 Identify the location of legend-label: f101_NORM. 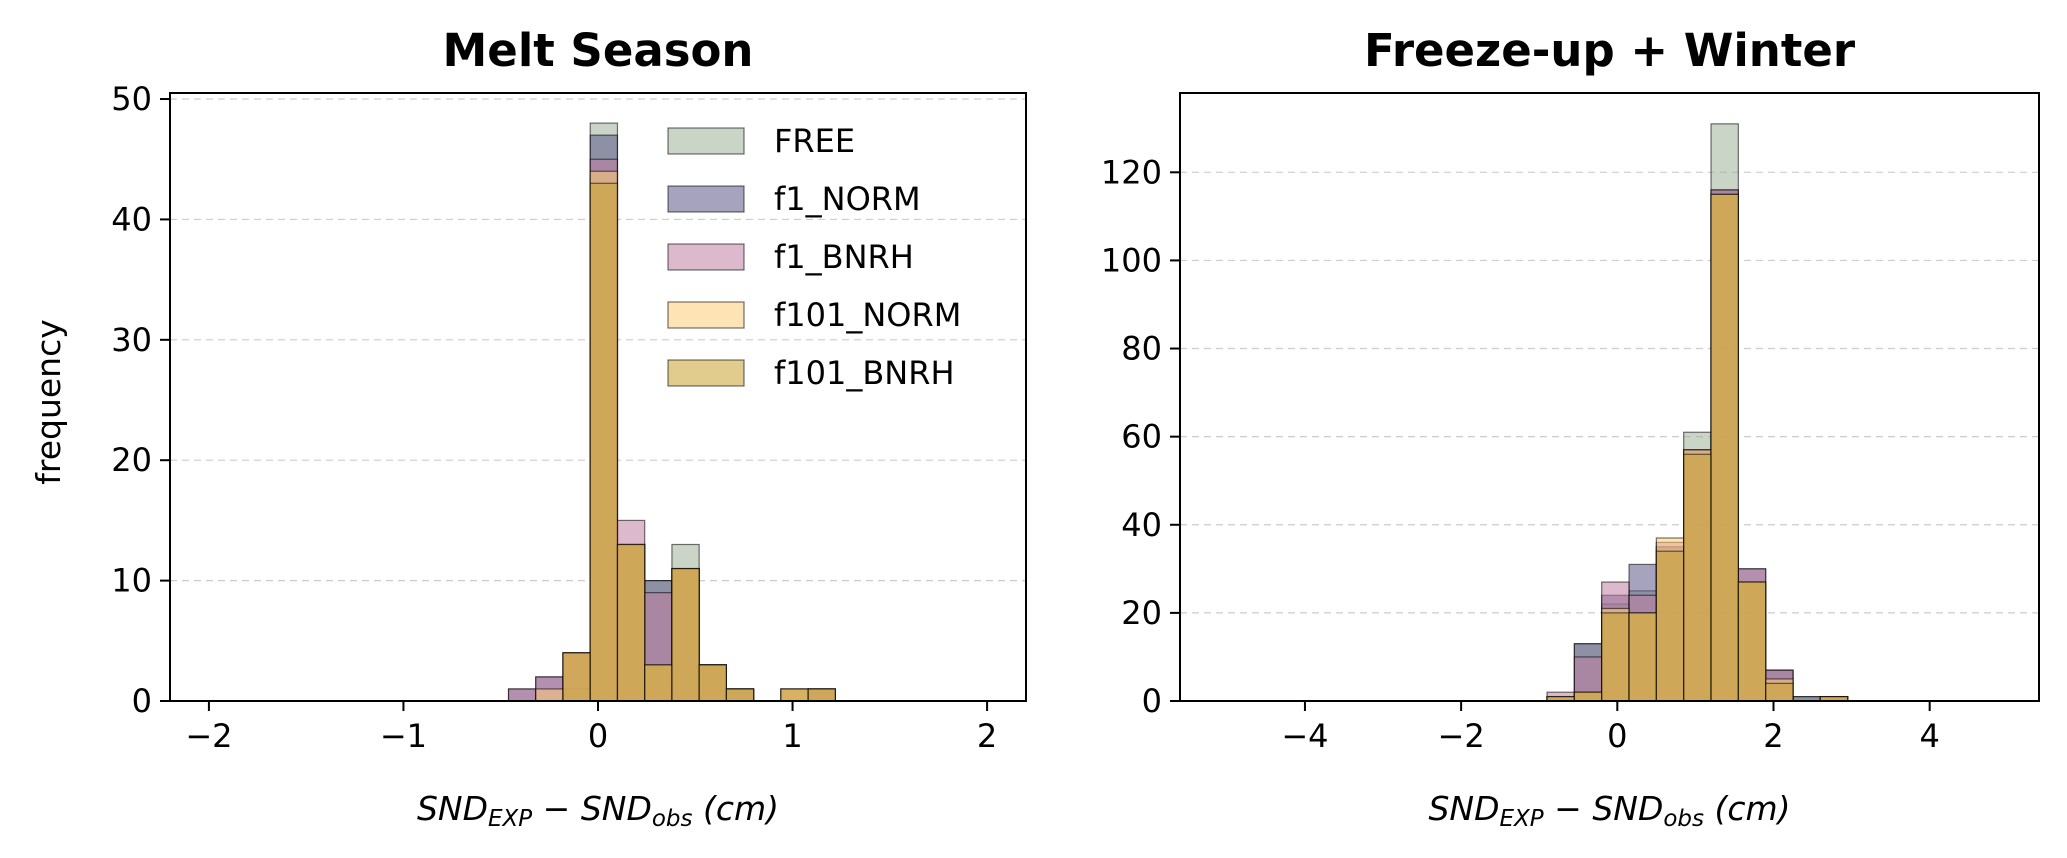
(867, 315).